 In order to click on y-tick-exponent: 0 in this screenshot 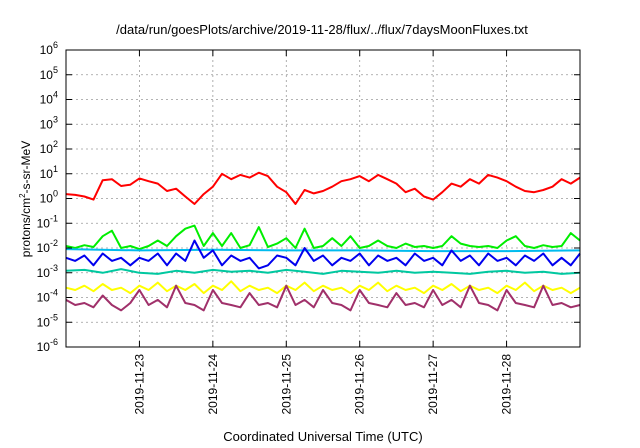, I will do `click(55, 194)`.